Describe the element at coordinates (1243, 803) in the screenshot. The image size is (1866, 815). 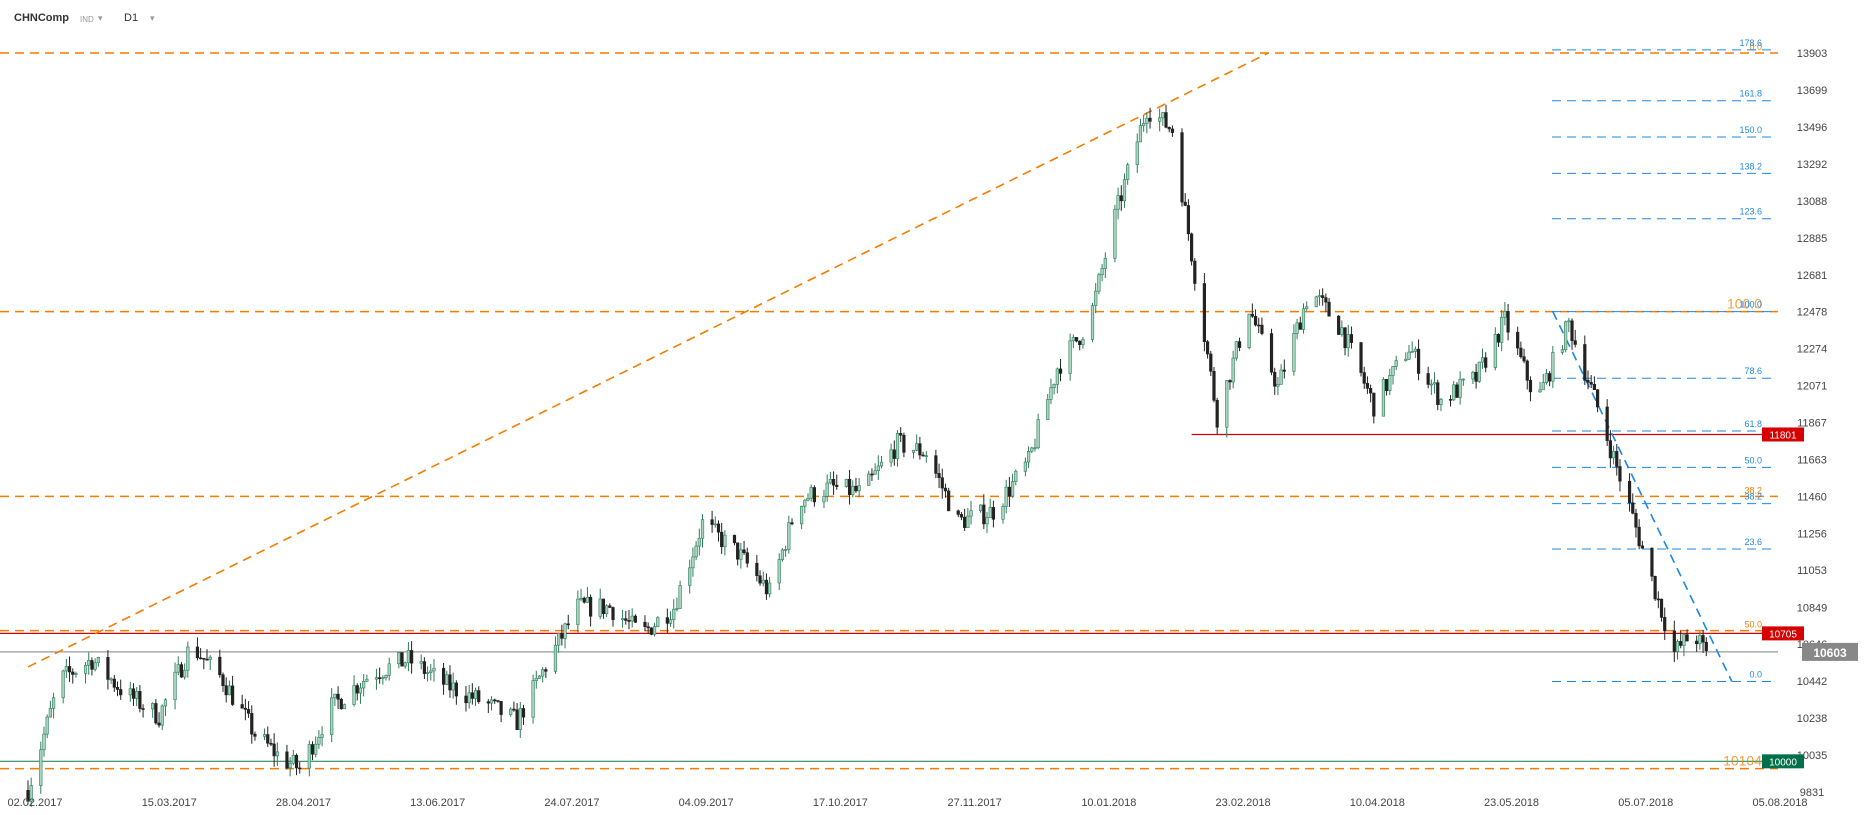
I see `x-tick-label: 23.02.2018` at that location.